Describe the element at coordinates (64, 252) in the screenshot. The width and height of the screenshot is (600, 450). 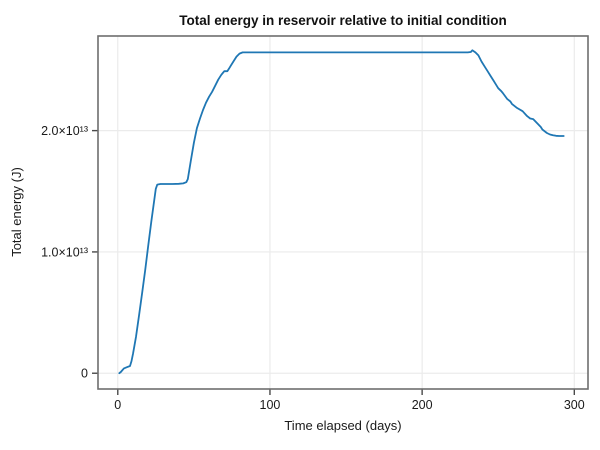
I see `y-tick-label: 1.0×10¹³` at that location.